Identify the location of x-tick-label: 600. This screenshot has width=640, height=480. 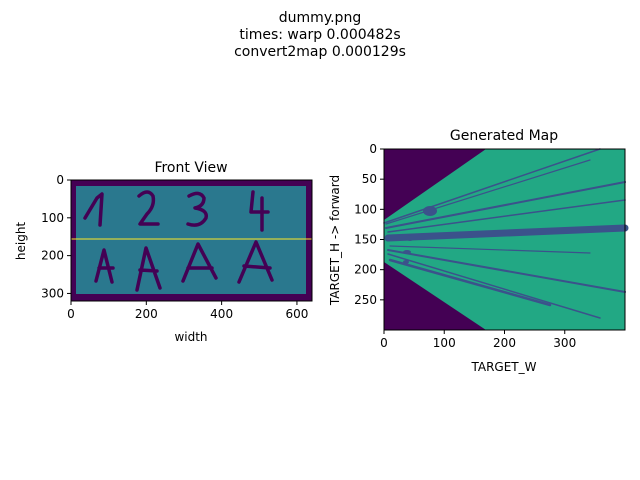
(296, 314).